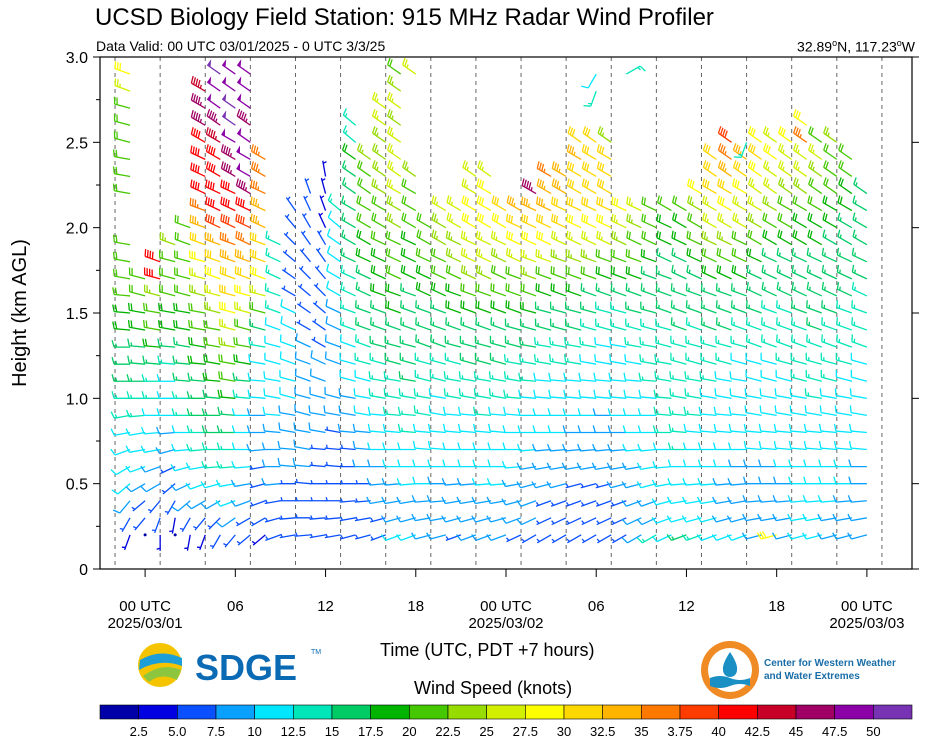 This screenshot has height=747, width=952. I want to click on water-drop-icon, so click(730, 664).